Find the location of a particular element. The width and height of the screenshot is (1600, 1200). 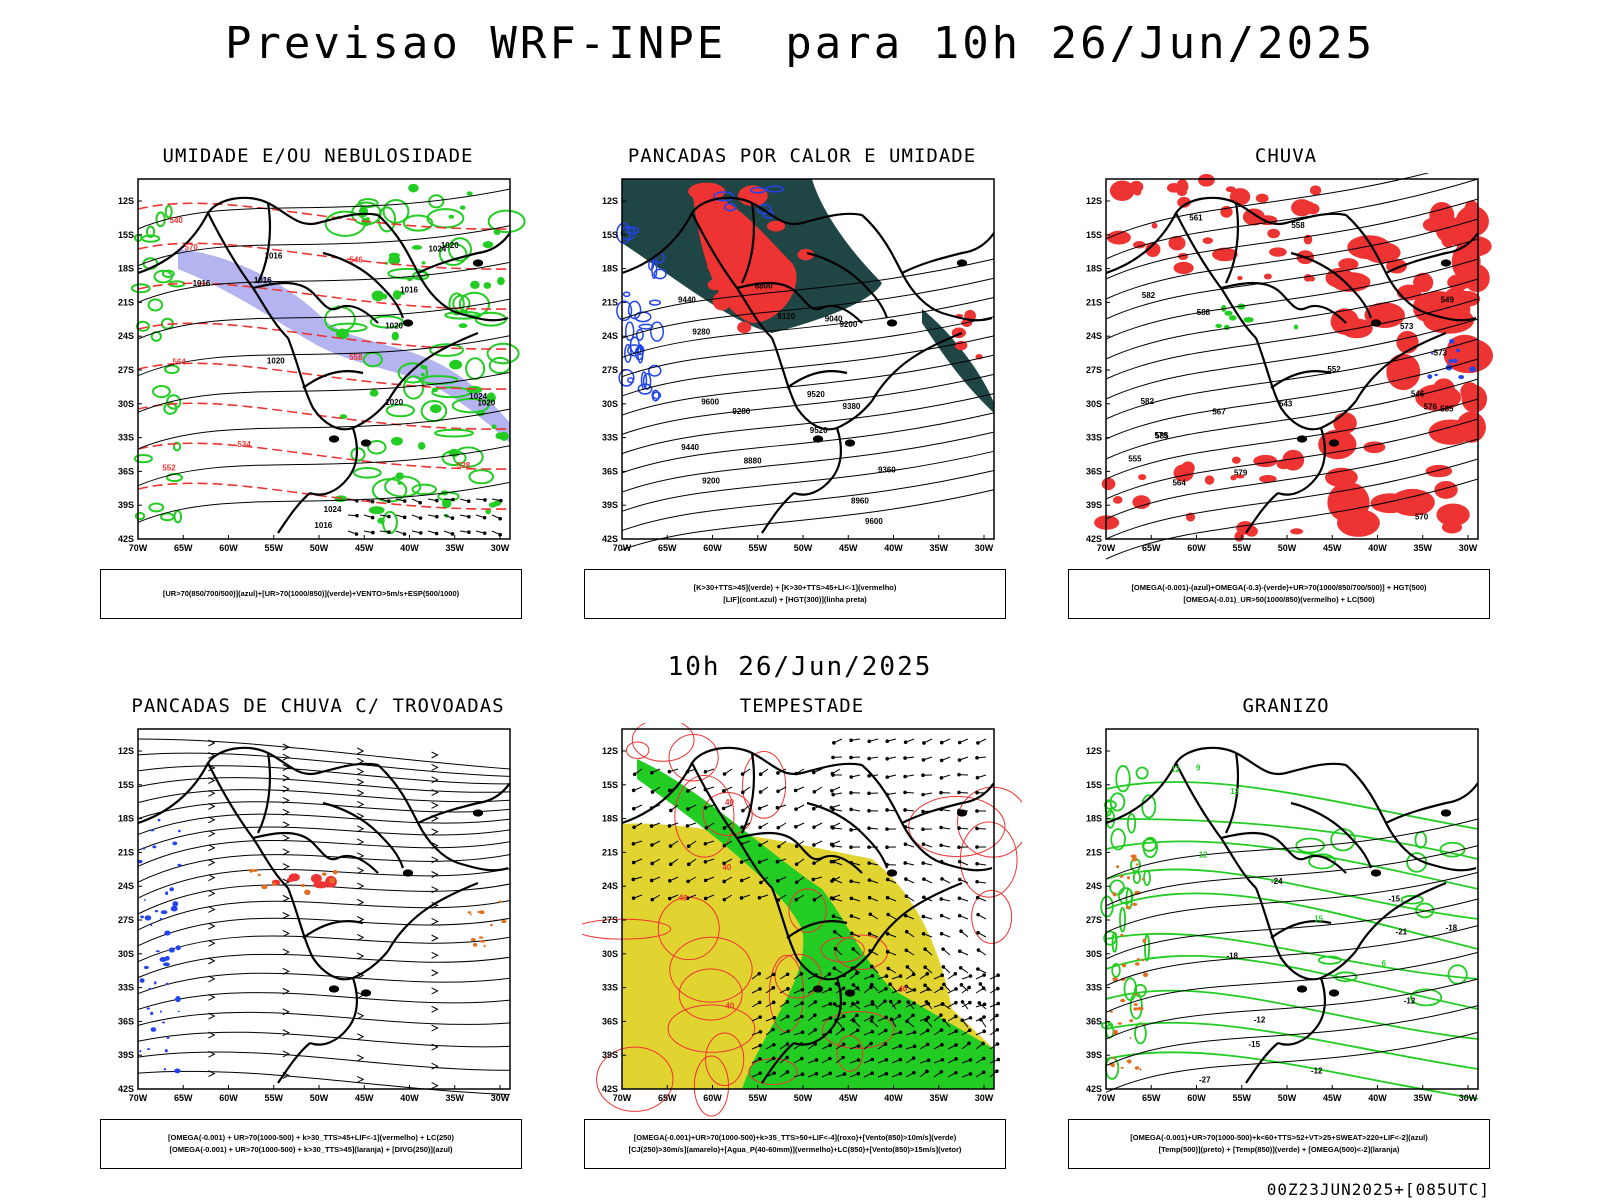

pw-contour is located at coordinates (988, 859).